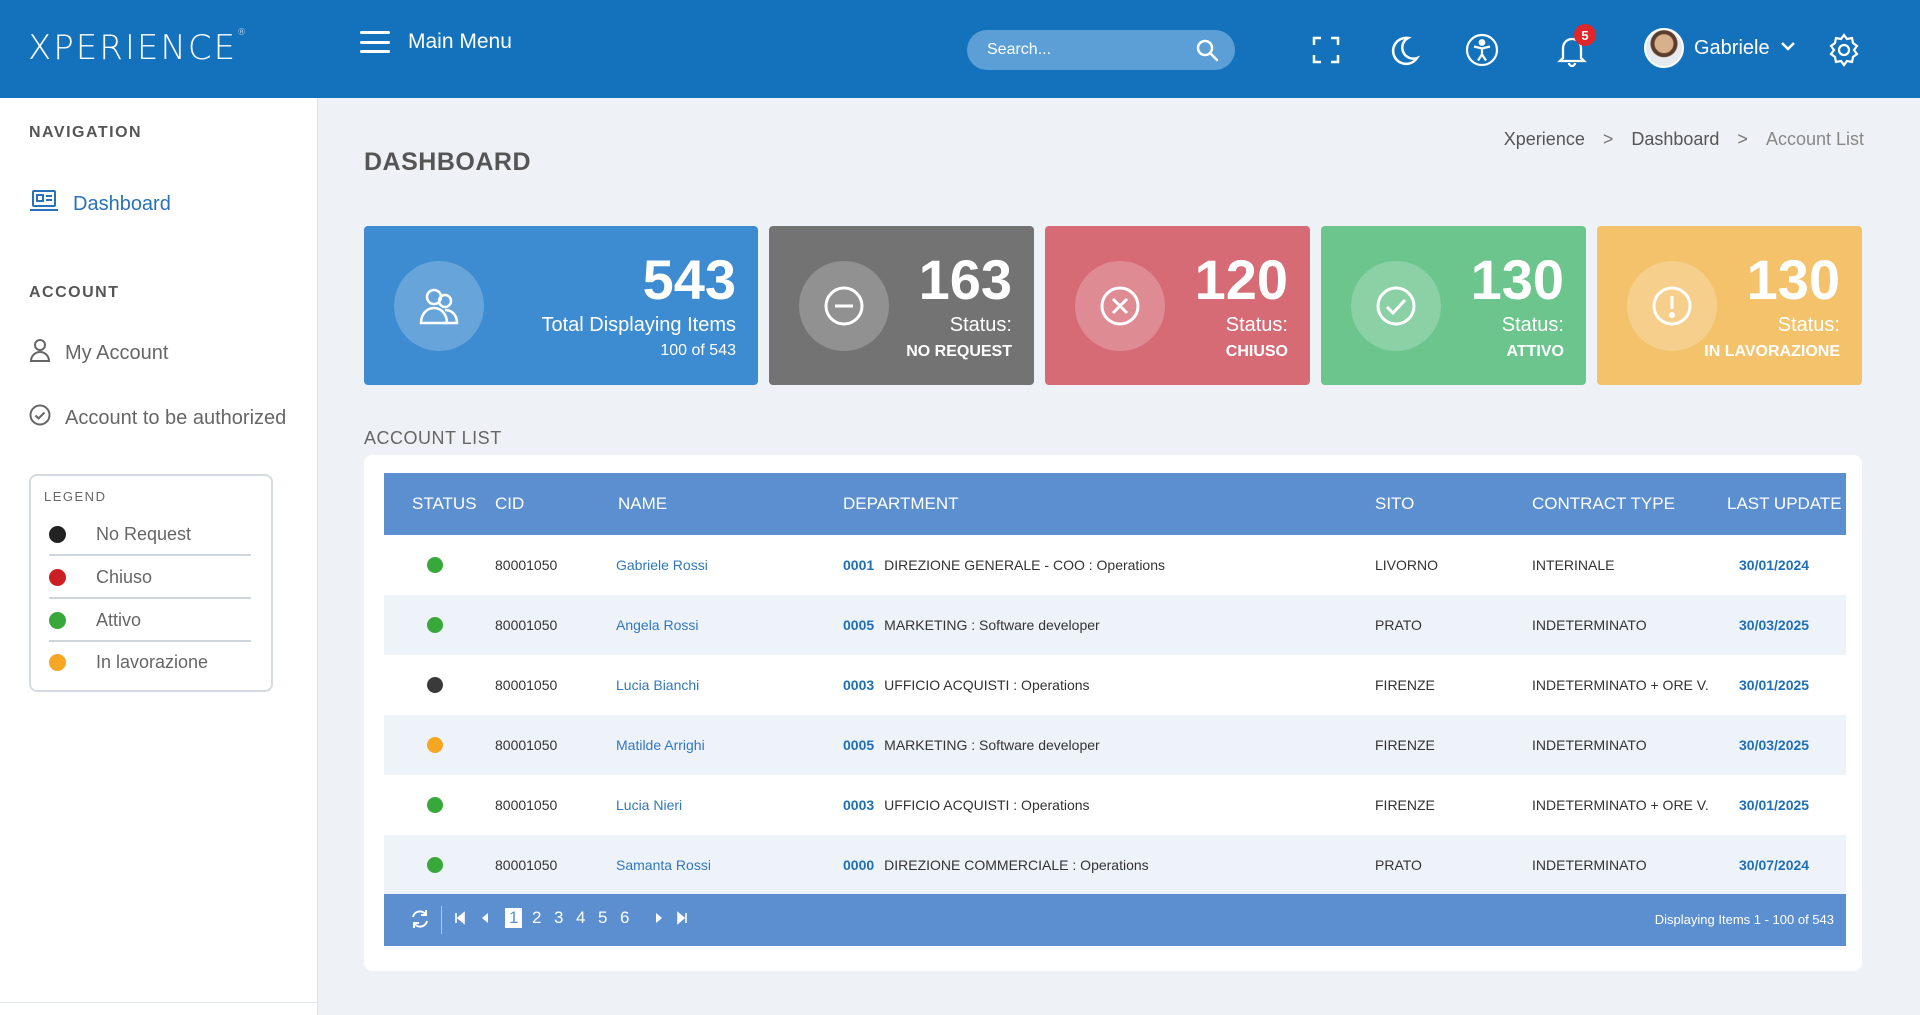 The height and width of the screenshot is (1015, 1920). Describe the element at coordinates (460, 920) in the screenshot. I see `first-page-icon` at that location.